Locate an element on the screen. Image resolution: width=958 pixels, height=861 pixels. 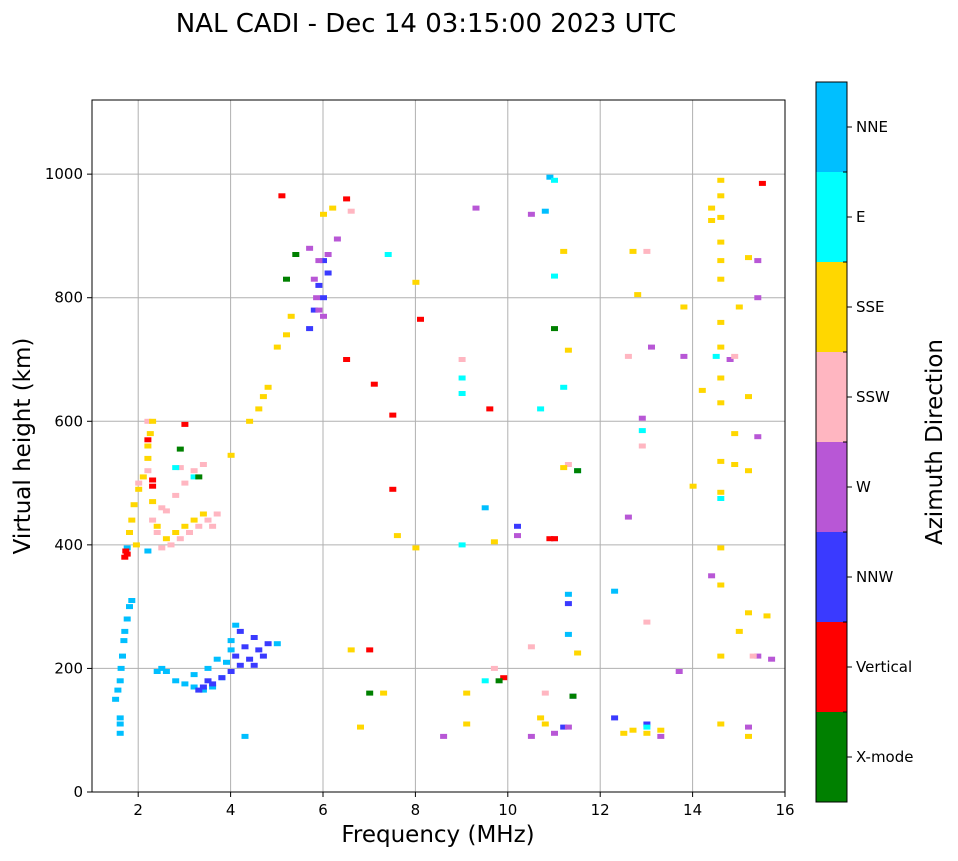
colorbar-label-w: W is located at coordinates (863, 487).